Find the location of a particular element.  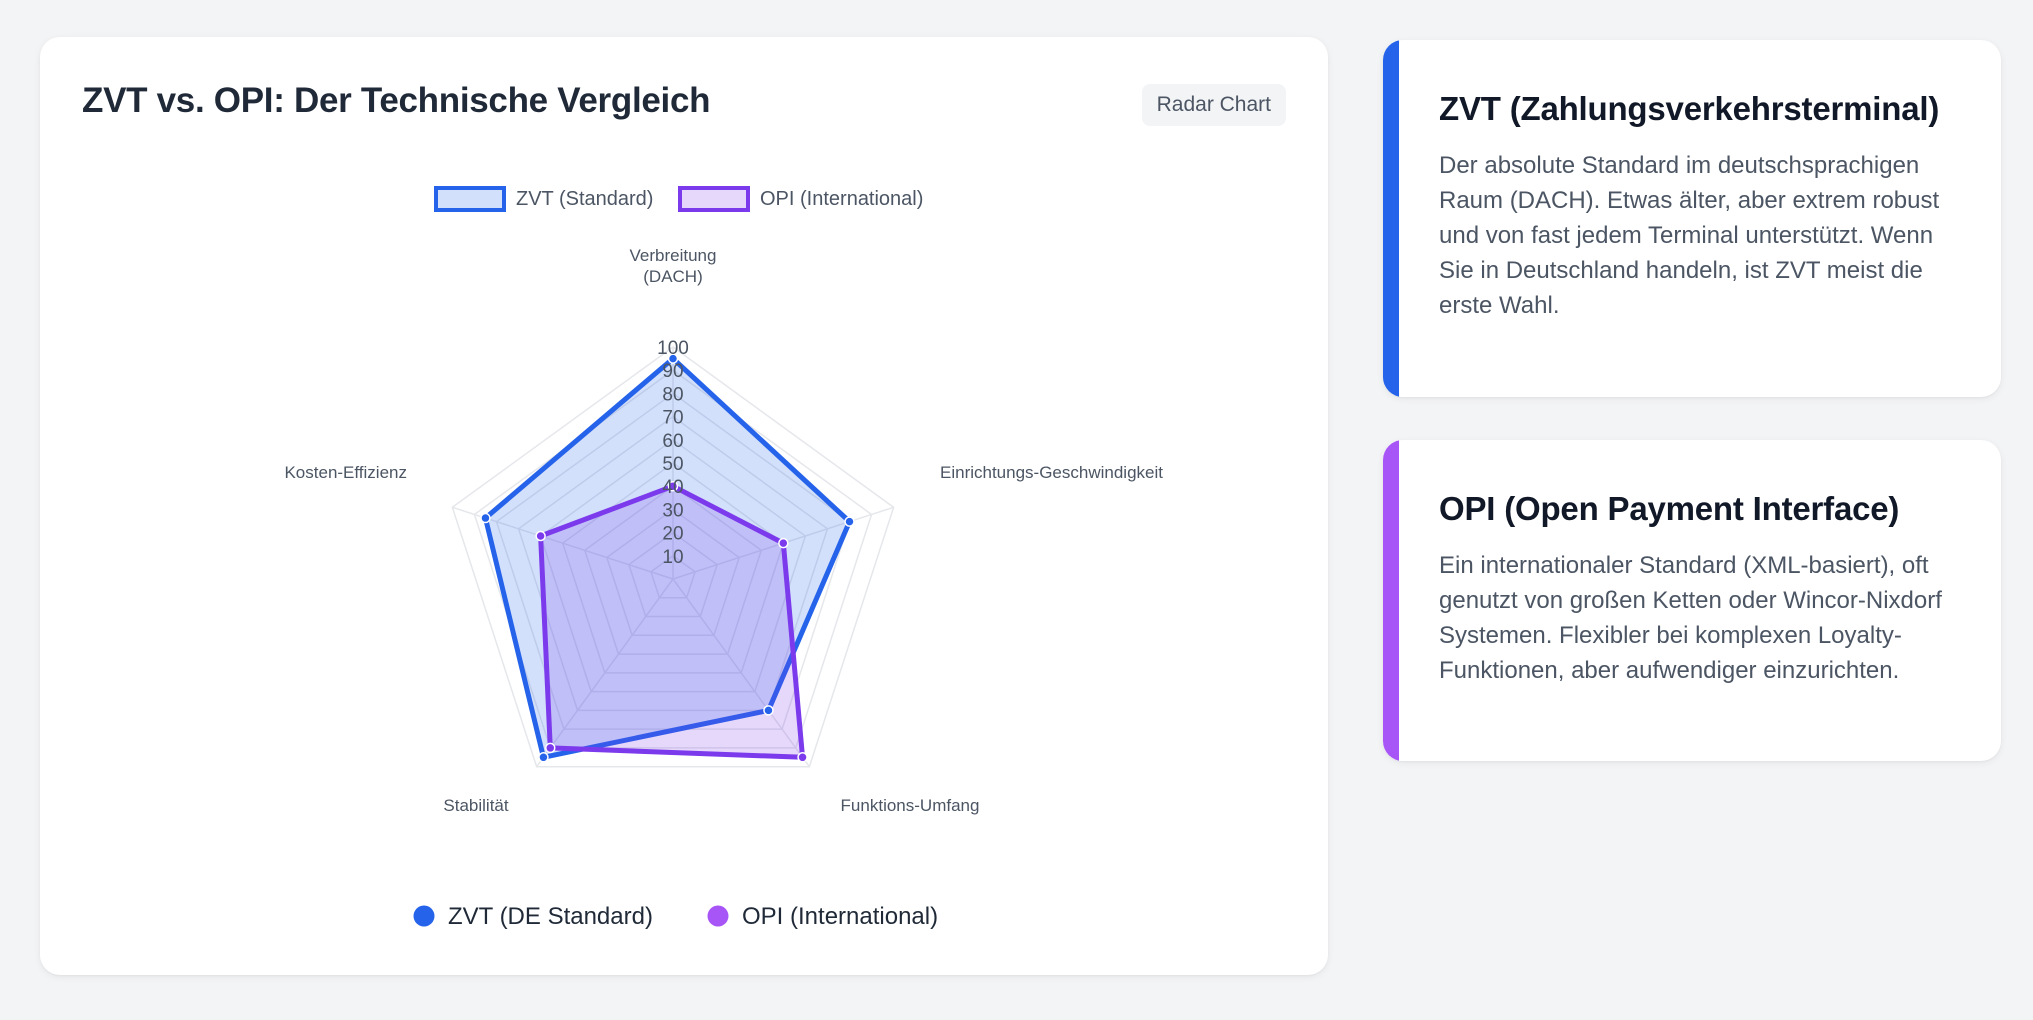

axis-label: Funktions-Umfang is located at coordinates (910, 805).